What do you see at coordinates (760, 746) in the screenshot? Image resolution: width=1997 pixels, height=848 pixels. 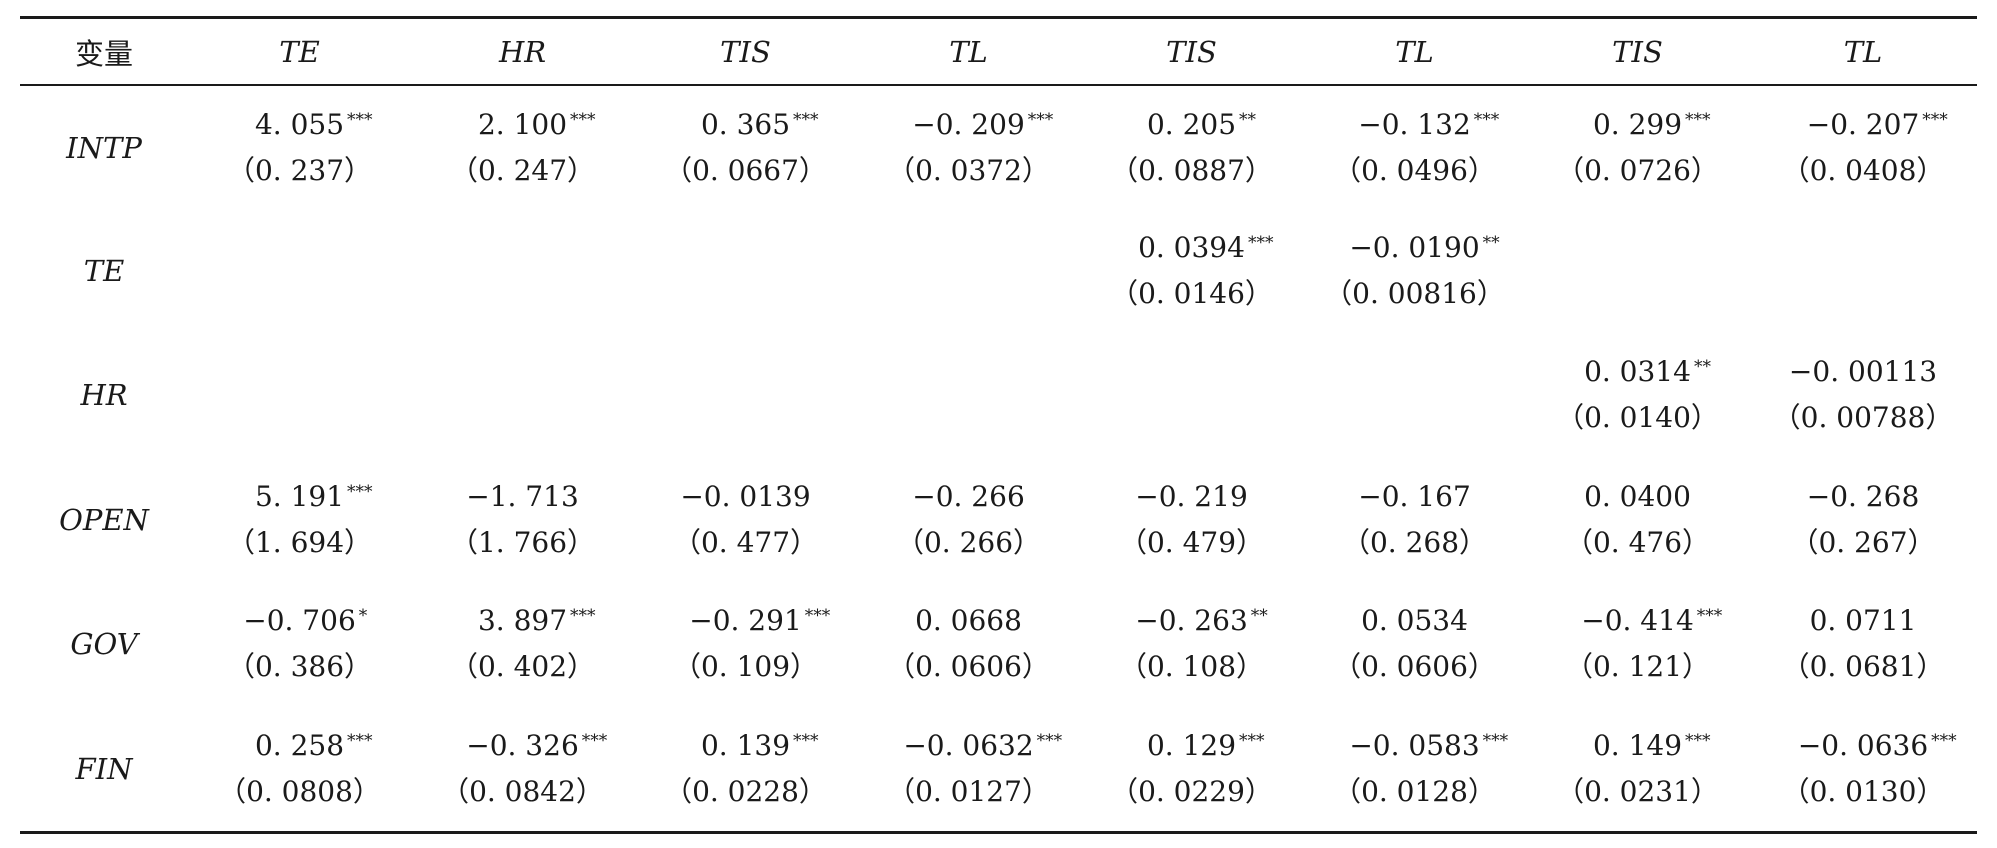 I see `coefficient: 0. 139 ***` at bounding box center [760, 746].